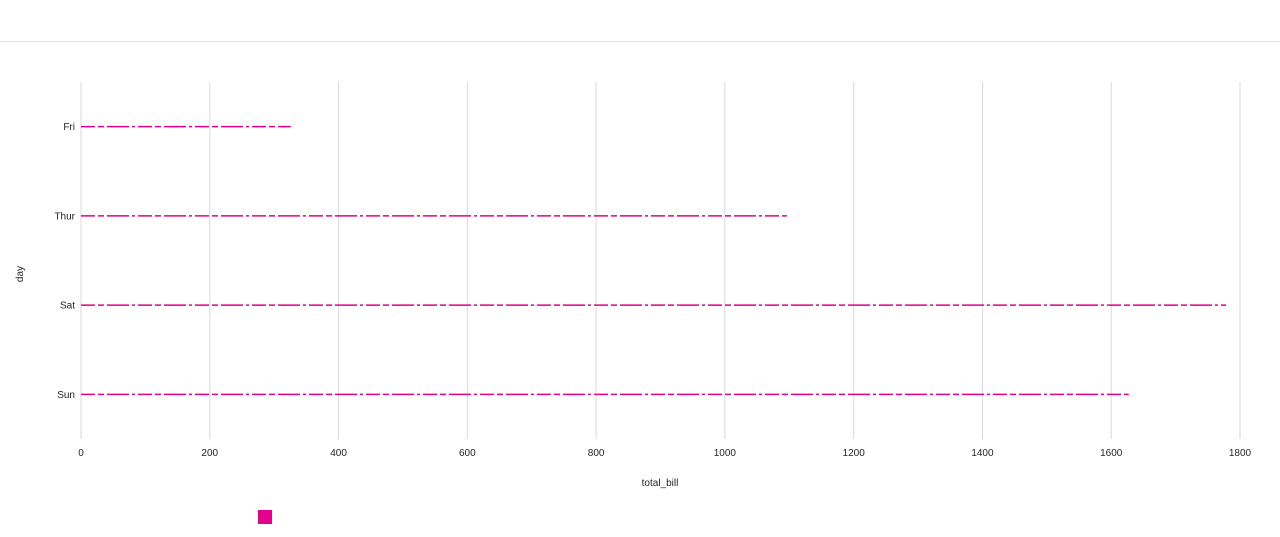 The width and height of the screenshot is (1280, 537). What do you see at coordinates (982, 453) in the screenshot?
I see `x-tick-label: 1400` at bounding box center [982, 453].